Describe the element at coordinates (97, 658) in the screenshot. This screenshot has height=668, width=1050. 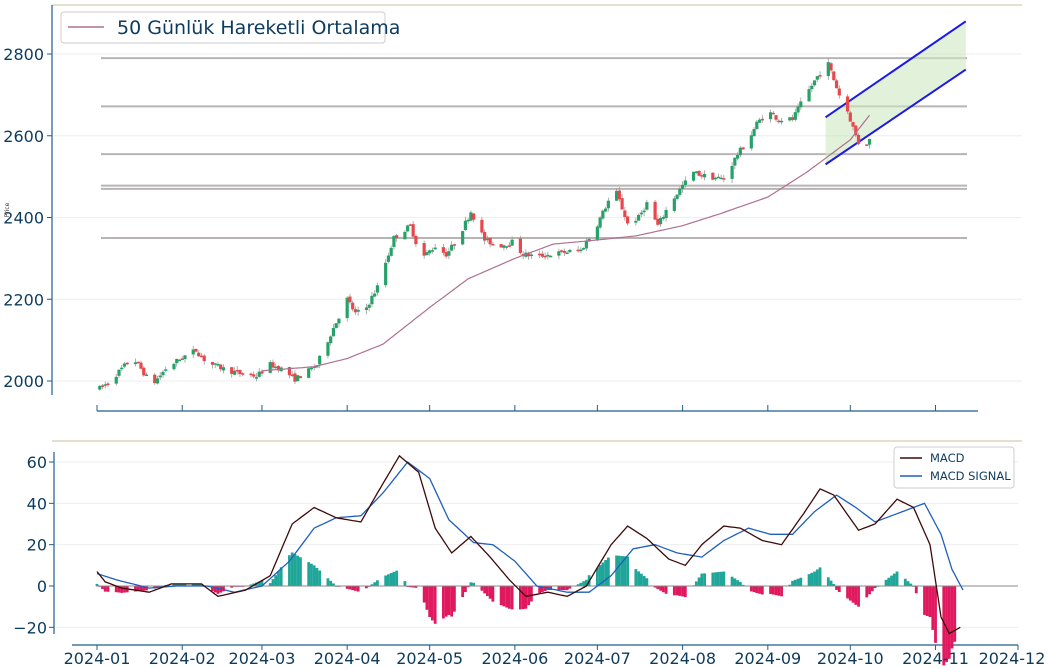
I see `macd-xtick-label: 2024-01` at that location.